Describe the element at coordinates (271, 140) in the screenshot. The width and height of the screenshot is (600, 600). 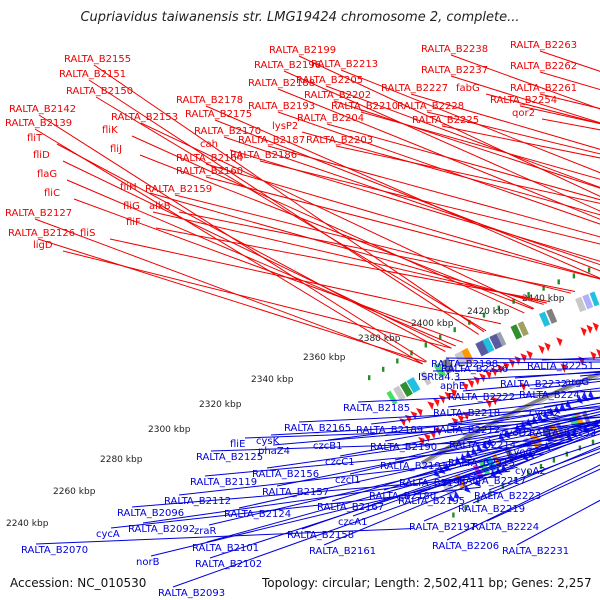
I see `top-gene-label: RALTA_B2187` at that location.